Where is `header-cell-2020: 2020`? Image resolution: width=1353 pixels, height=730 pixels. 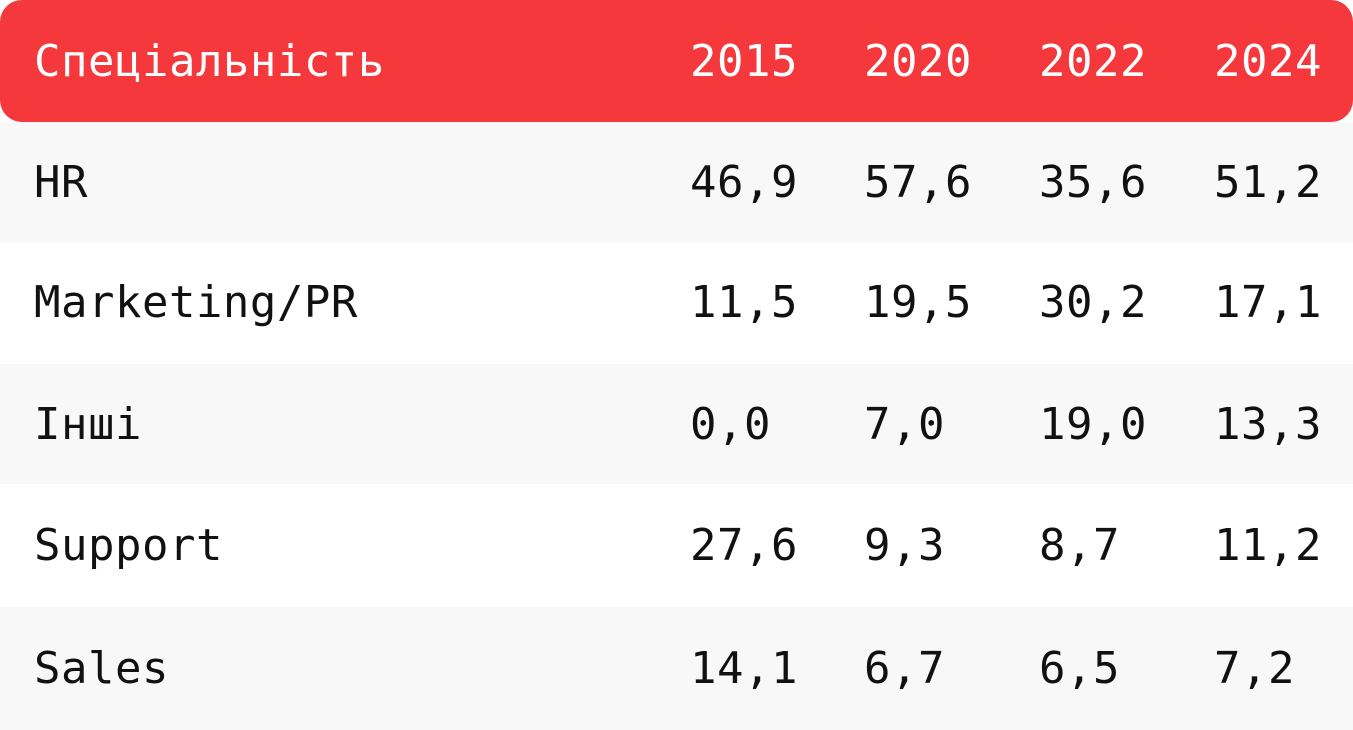
header-cell-2020: 2020 is located at coordinates (918, 61).